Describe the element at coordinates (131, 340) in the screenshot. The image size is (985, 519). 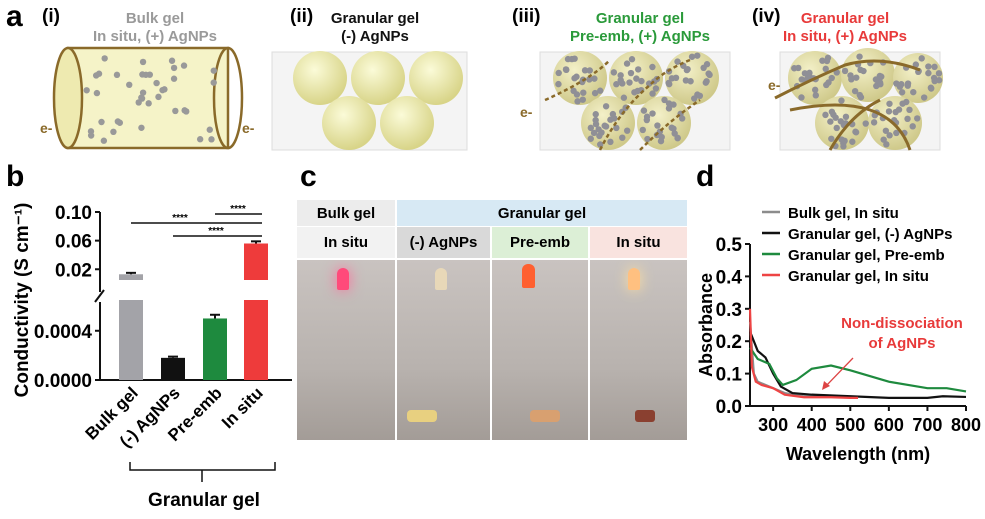
I see `bar-lower` at that location.